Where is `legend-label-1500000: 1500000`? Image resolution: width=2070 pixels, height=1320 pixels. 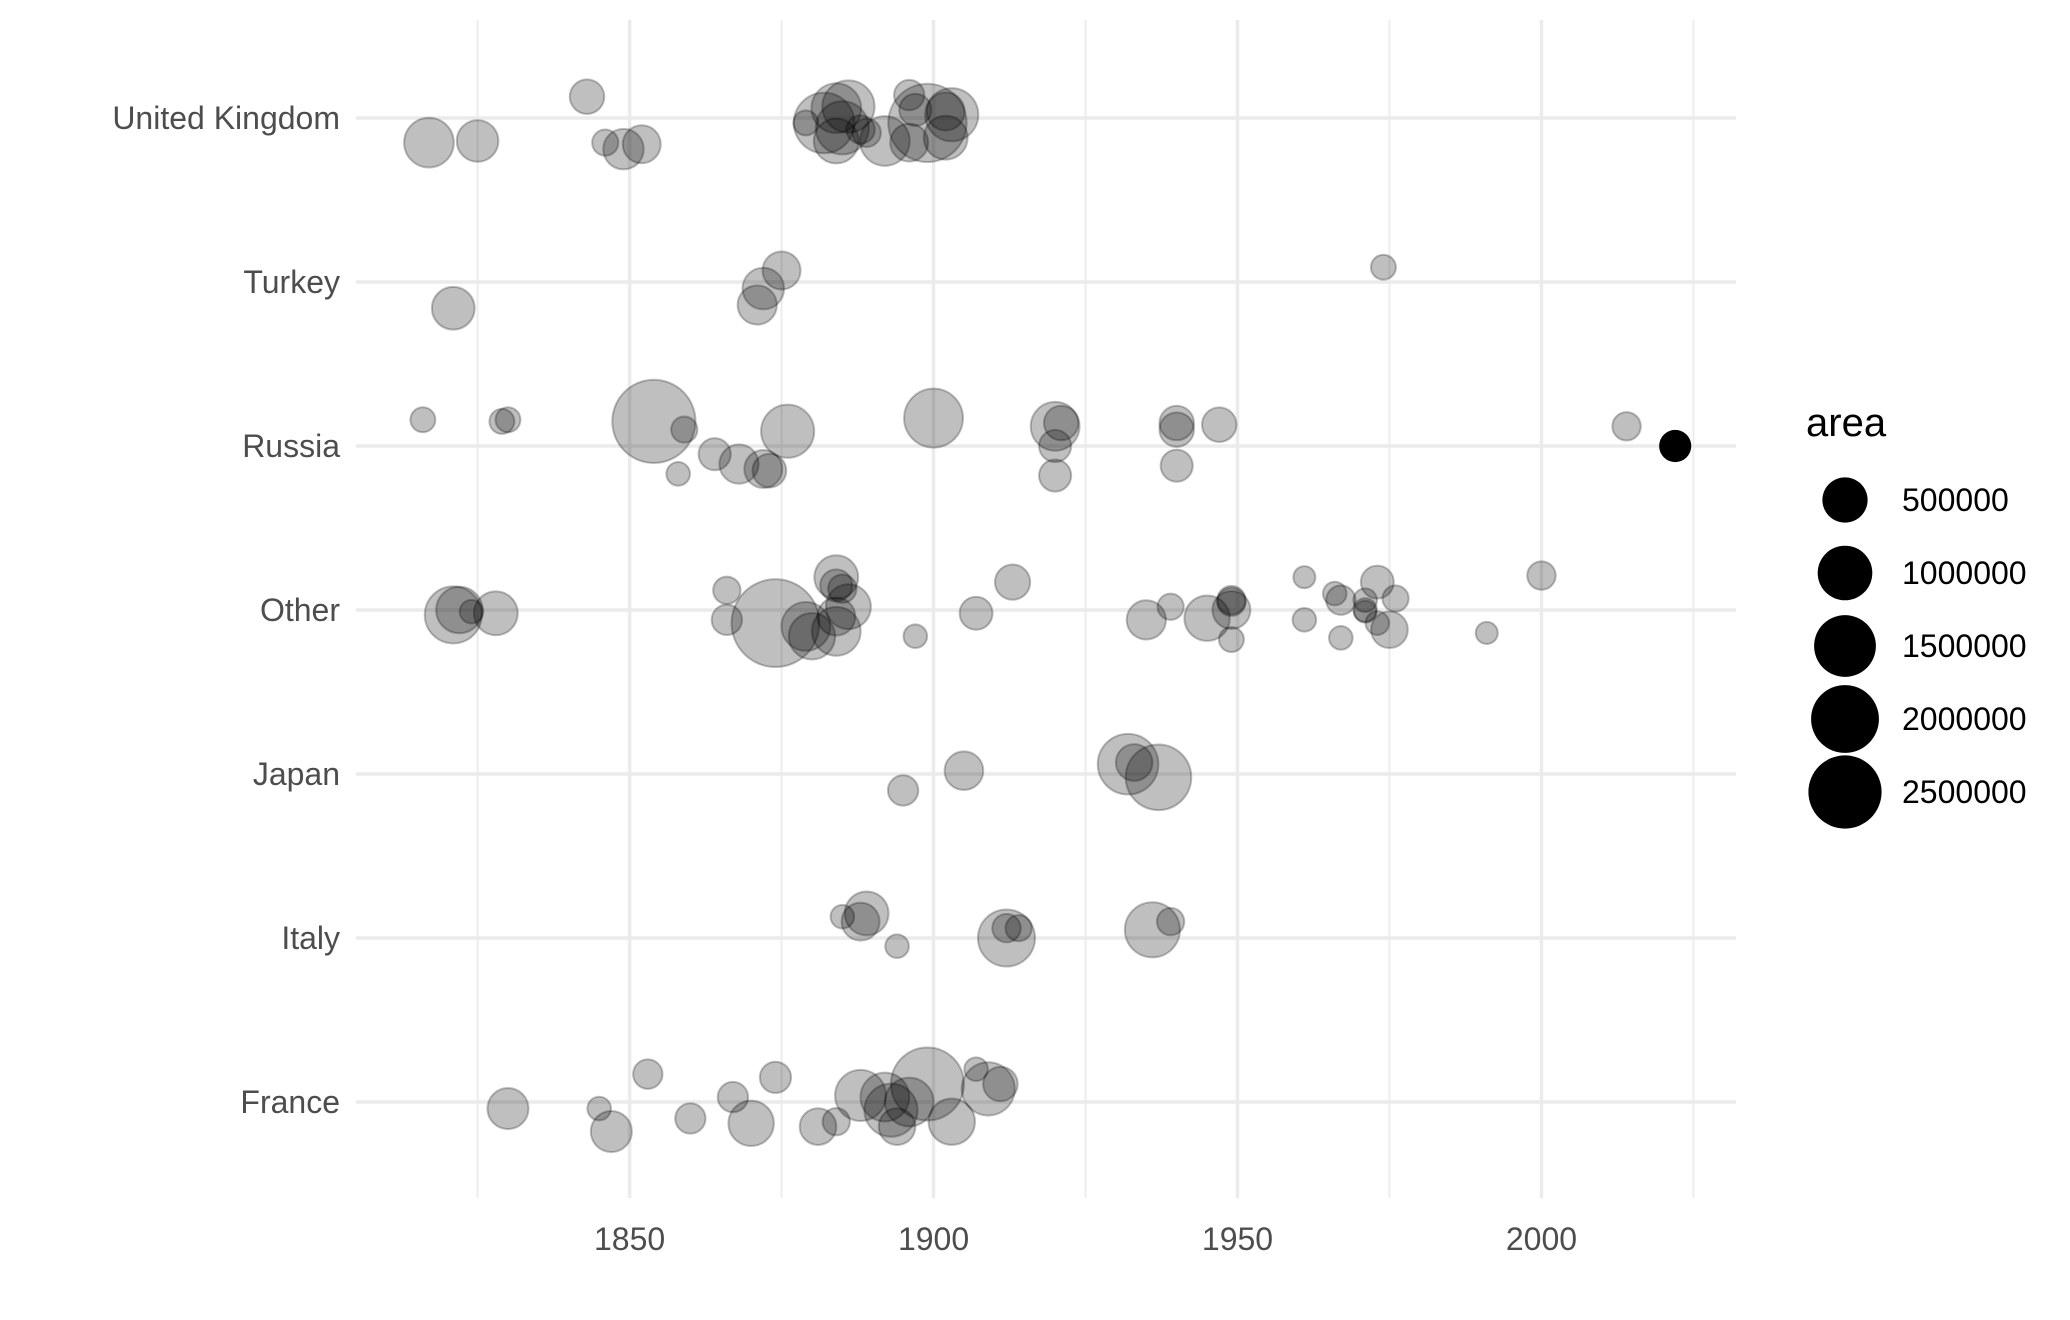
legend-label-1500000: 1500000 is located at coordinates (1964, 646).